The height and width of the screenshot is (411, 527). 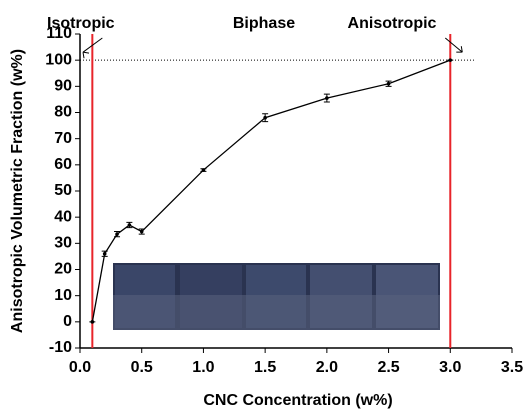 I want to click on y-tick-label: 100, so click(x=58, y=59).